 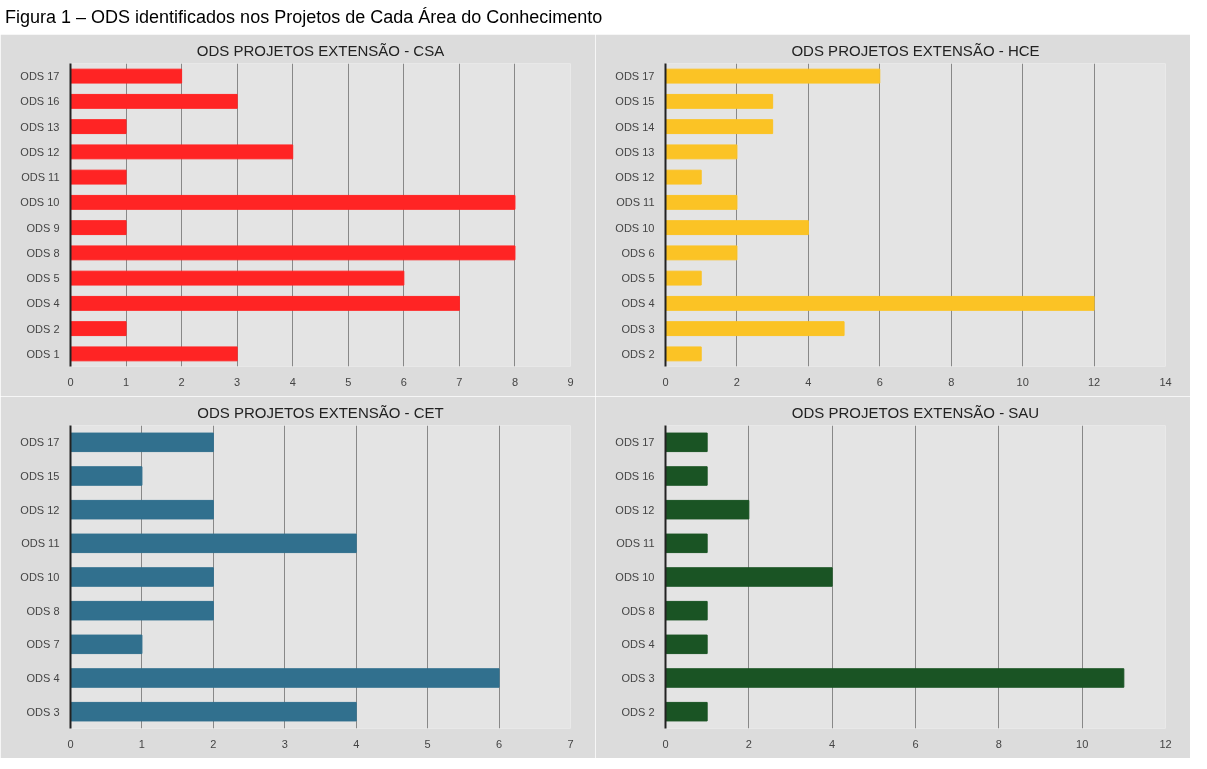 What do you see at coordinates (915, 412) in the screenshot?
I see `chart-title: ODS PROJETOS EXTENSÃO - SAU` at bounding box center [915, 412].